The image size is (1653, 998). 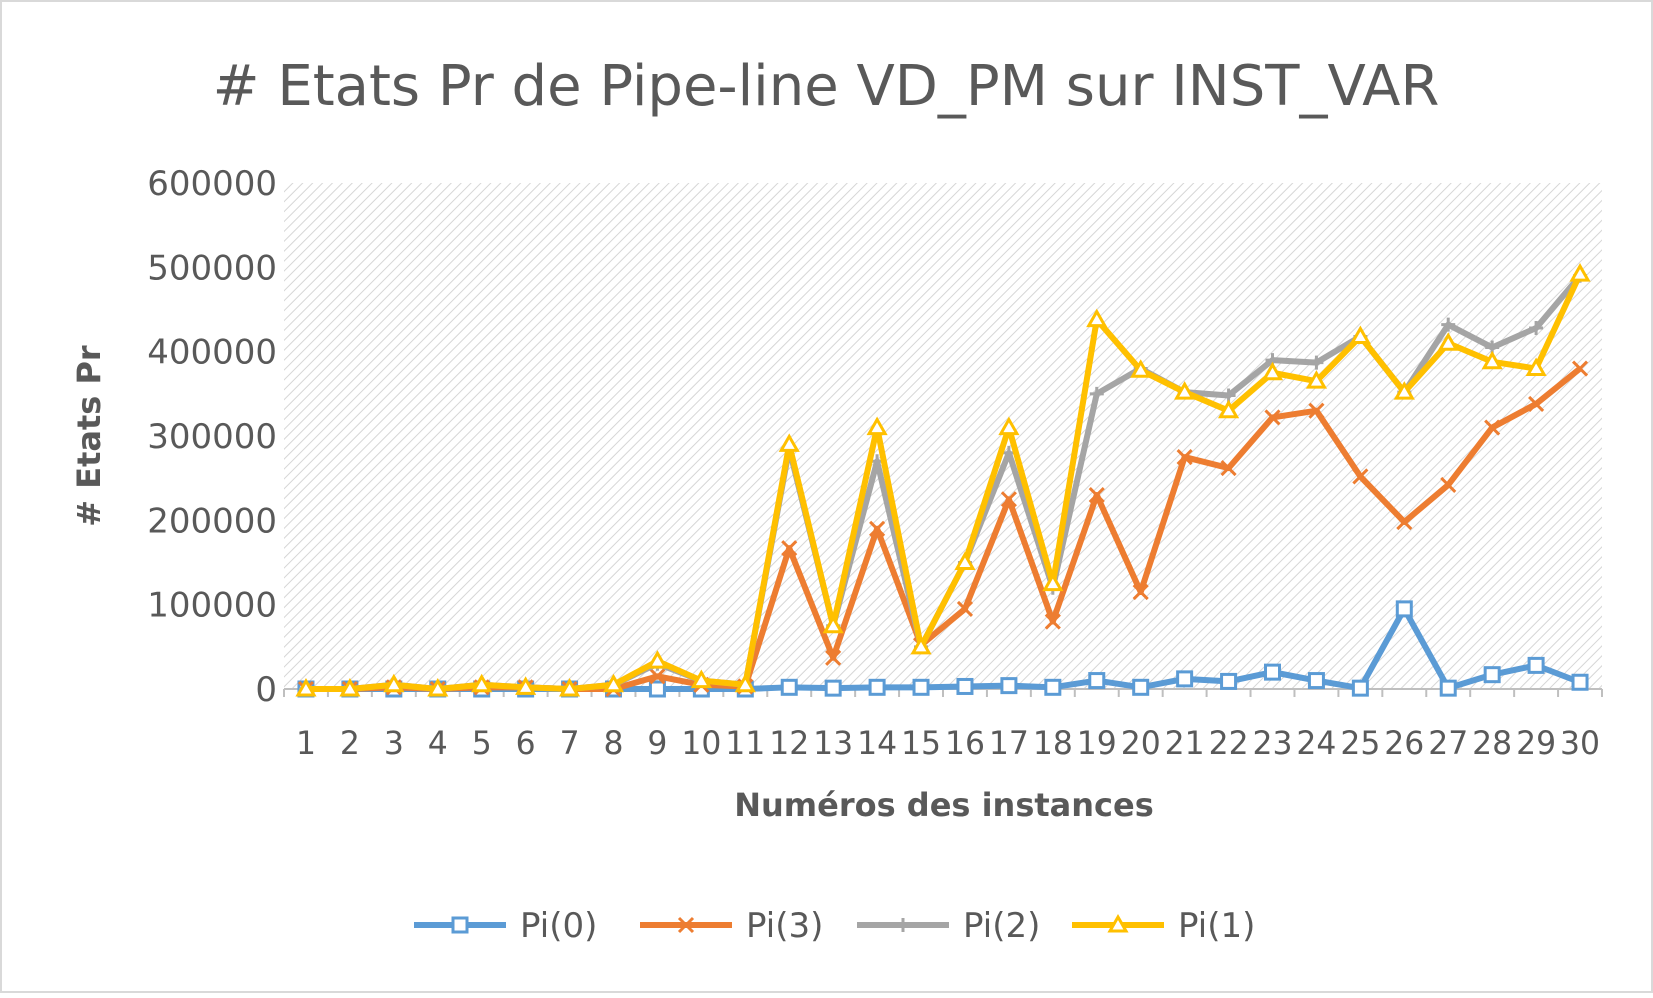 I want to click on y-tick-label: 300000, so click(x=212, y=437).